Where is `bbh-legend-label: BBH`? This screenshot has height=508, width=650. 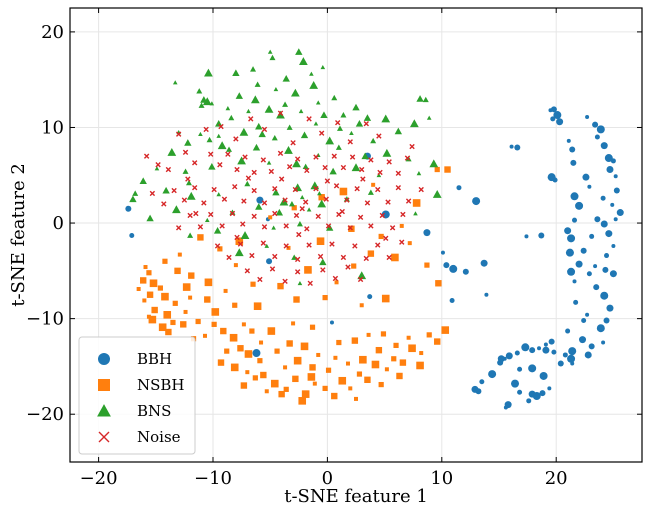
bbh-legend-label: BBH is located at coordinates (154, 359).